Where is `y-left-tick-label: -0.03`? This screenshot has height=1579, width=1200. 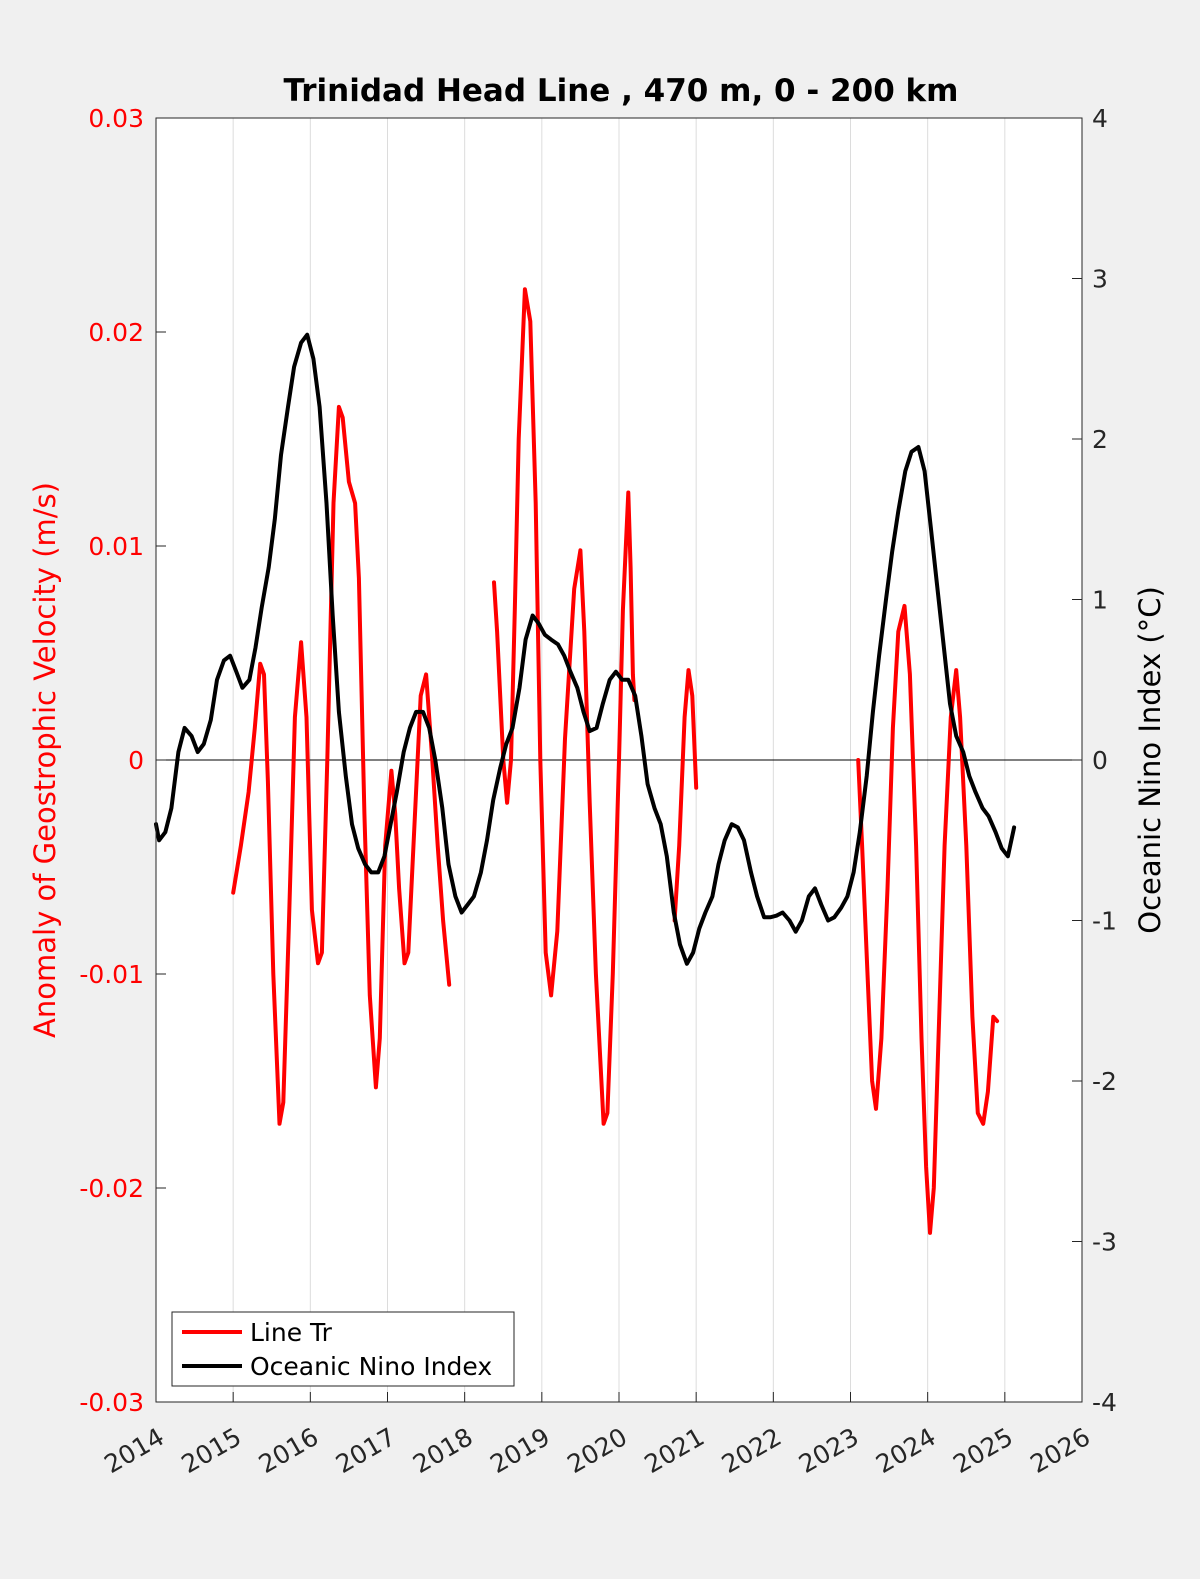 y-left-tick-label: -0.03 is located at coordinates (111, 1402).